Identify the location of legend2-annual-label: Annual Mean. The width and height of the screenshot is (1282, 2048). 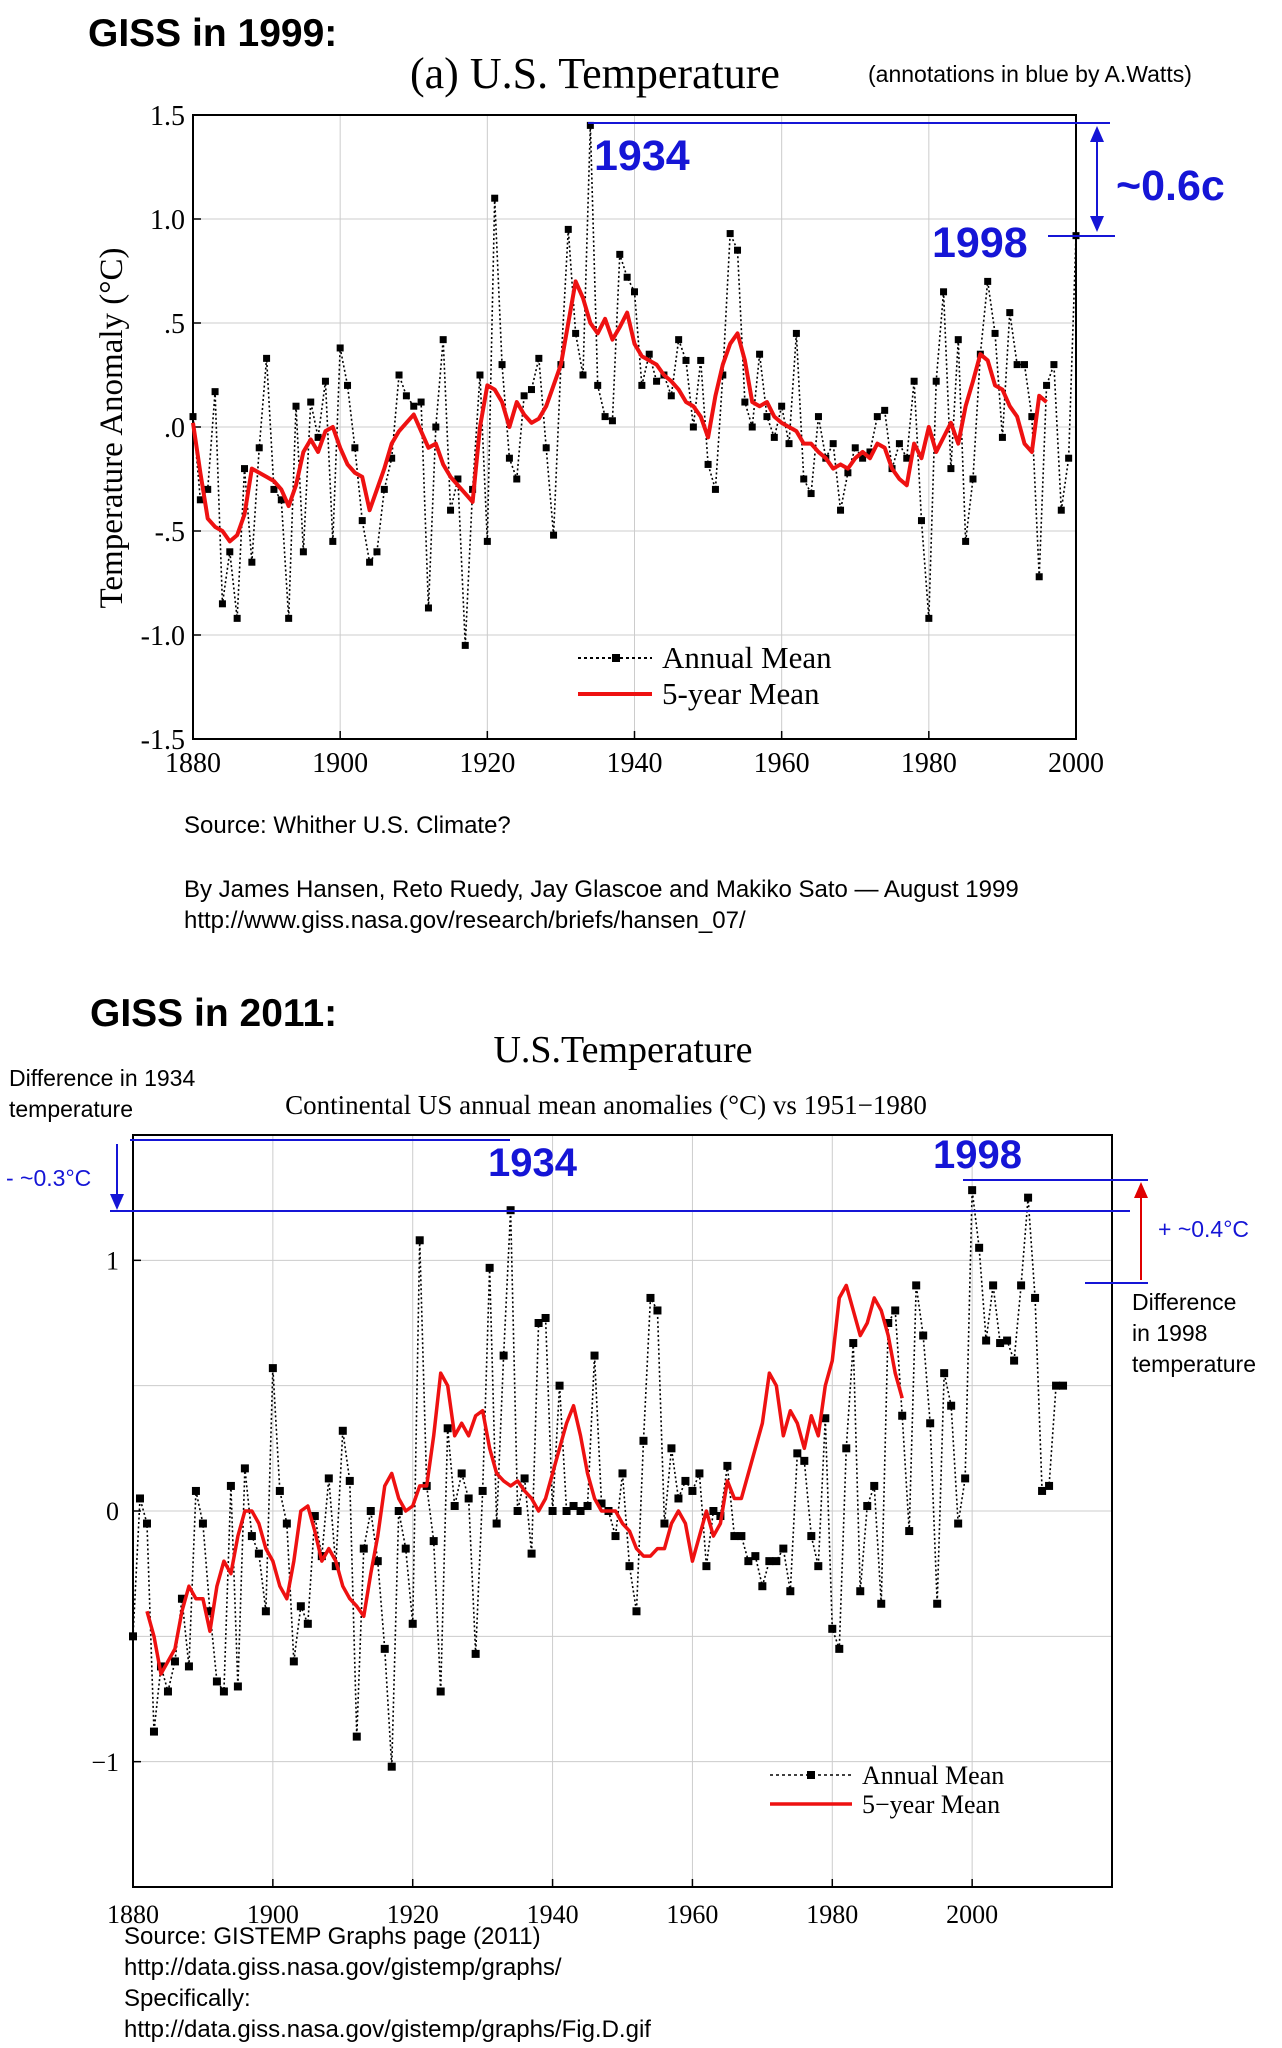
(933, 1775).